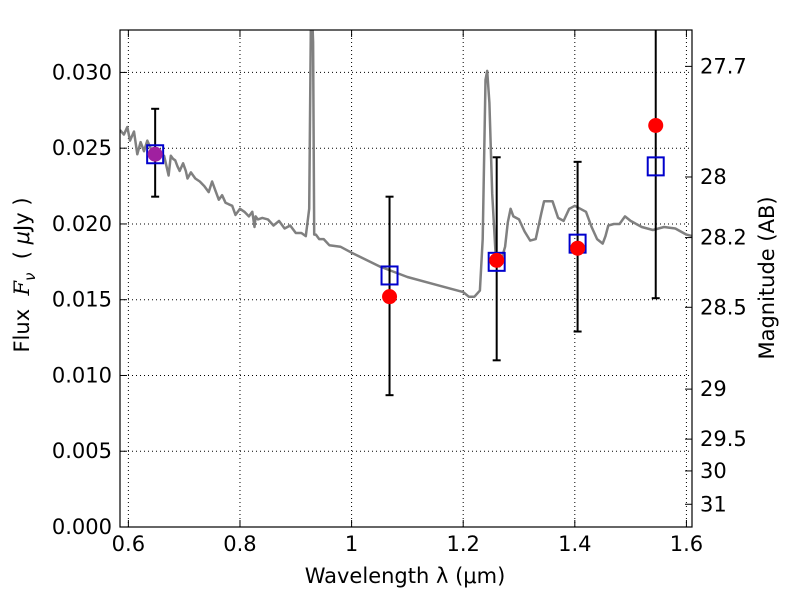 This screenshot has width=800, height=605. Describe the element at coordinates (351, 544) in the screenshot. I see `x-tick-label: 1` at that location.